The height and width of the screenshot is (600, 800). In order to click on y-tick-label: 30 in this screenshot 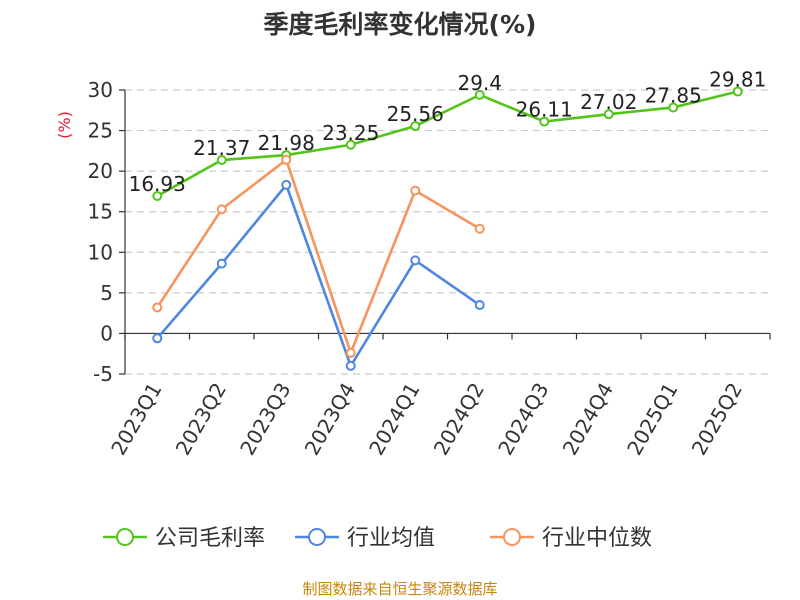, I will do `click(100, 90)`.